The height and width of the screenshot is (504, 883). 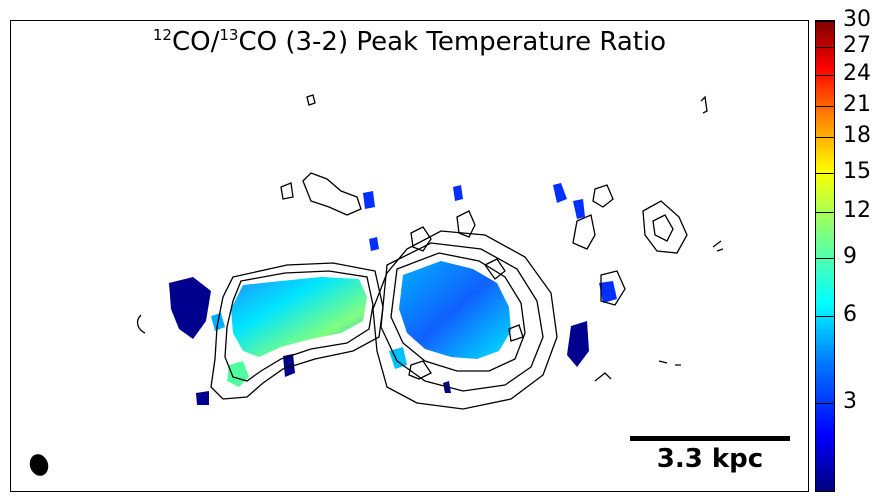 I want to click on scale-bar, so click(x=710, y=438).